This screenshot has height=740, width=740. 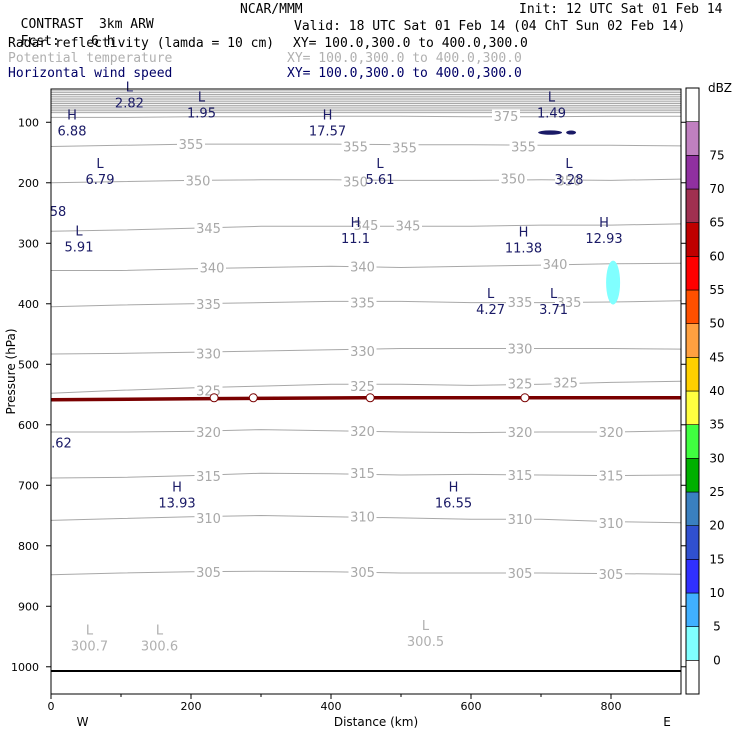 What do you see at coordinates (28, 243) in the screenshot?
I see `y-tick-label: 300` at bounding box center [28, 243].